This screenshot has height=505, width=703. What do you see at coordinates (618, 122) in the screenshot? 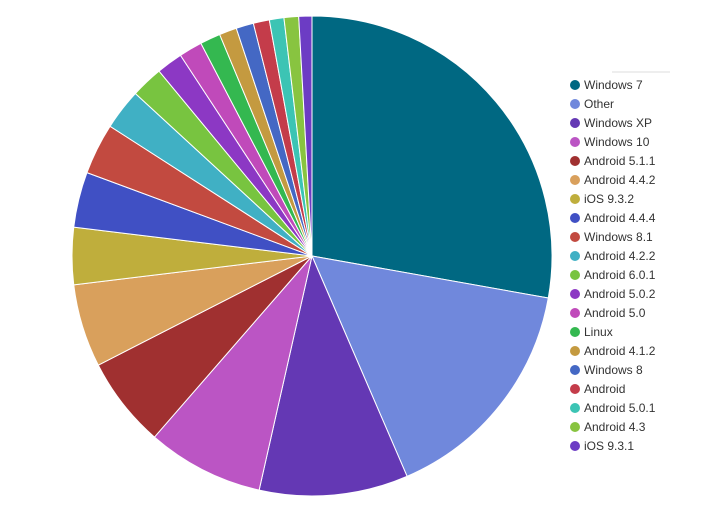
I see `legend-label: Windows XP` at bounding box center [618, 122].